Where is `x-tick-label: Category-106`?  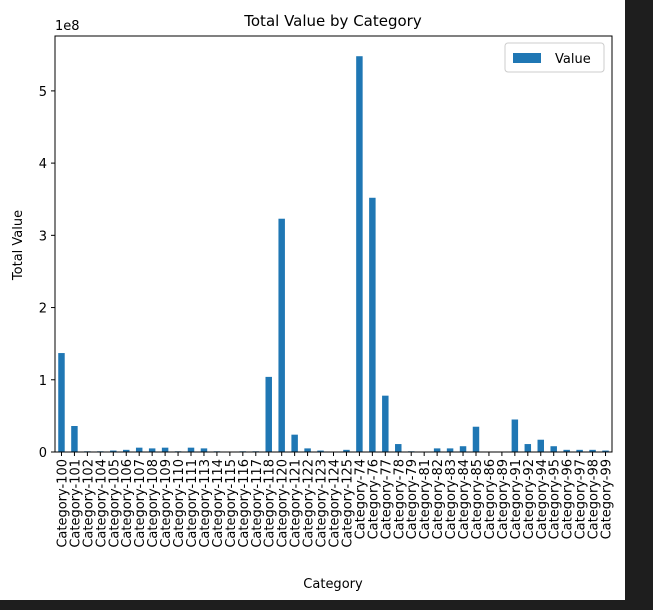 x-tick-label: Category-106 is located at coordinates (127, 503).